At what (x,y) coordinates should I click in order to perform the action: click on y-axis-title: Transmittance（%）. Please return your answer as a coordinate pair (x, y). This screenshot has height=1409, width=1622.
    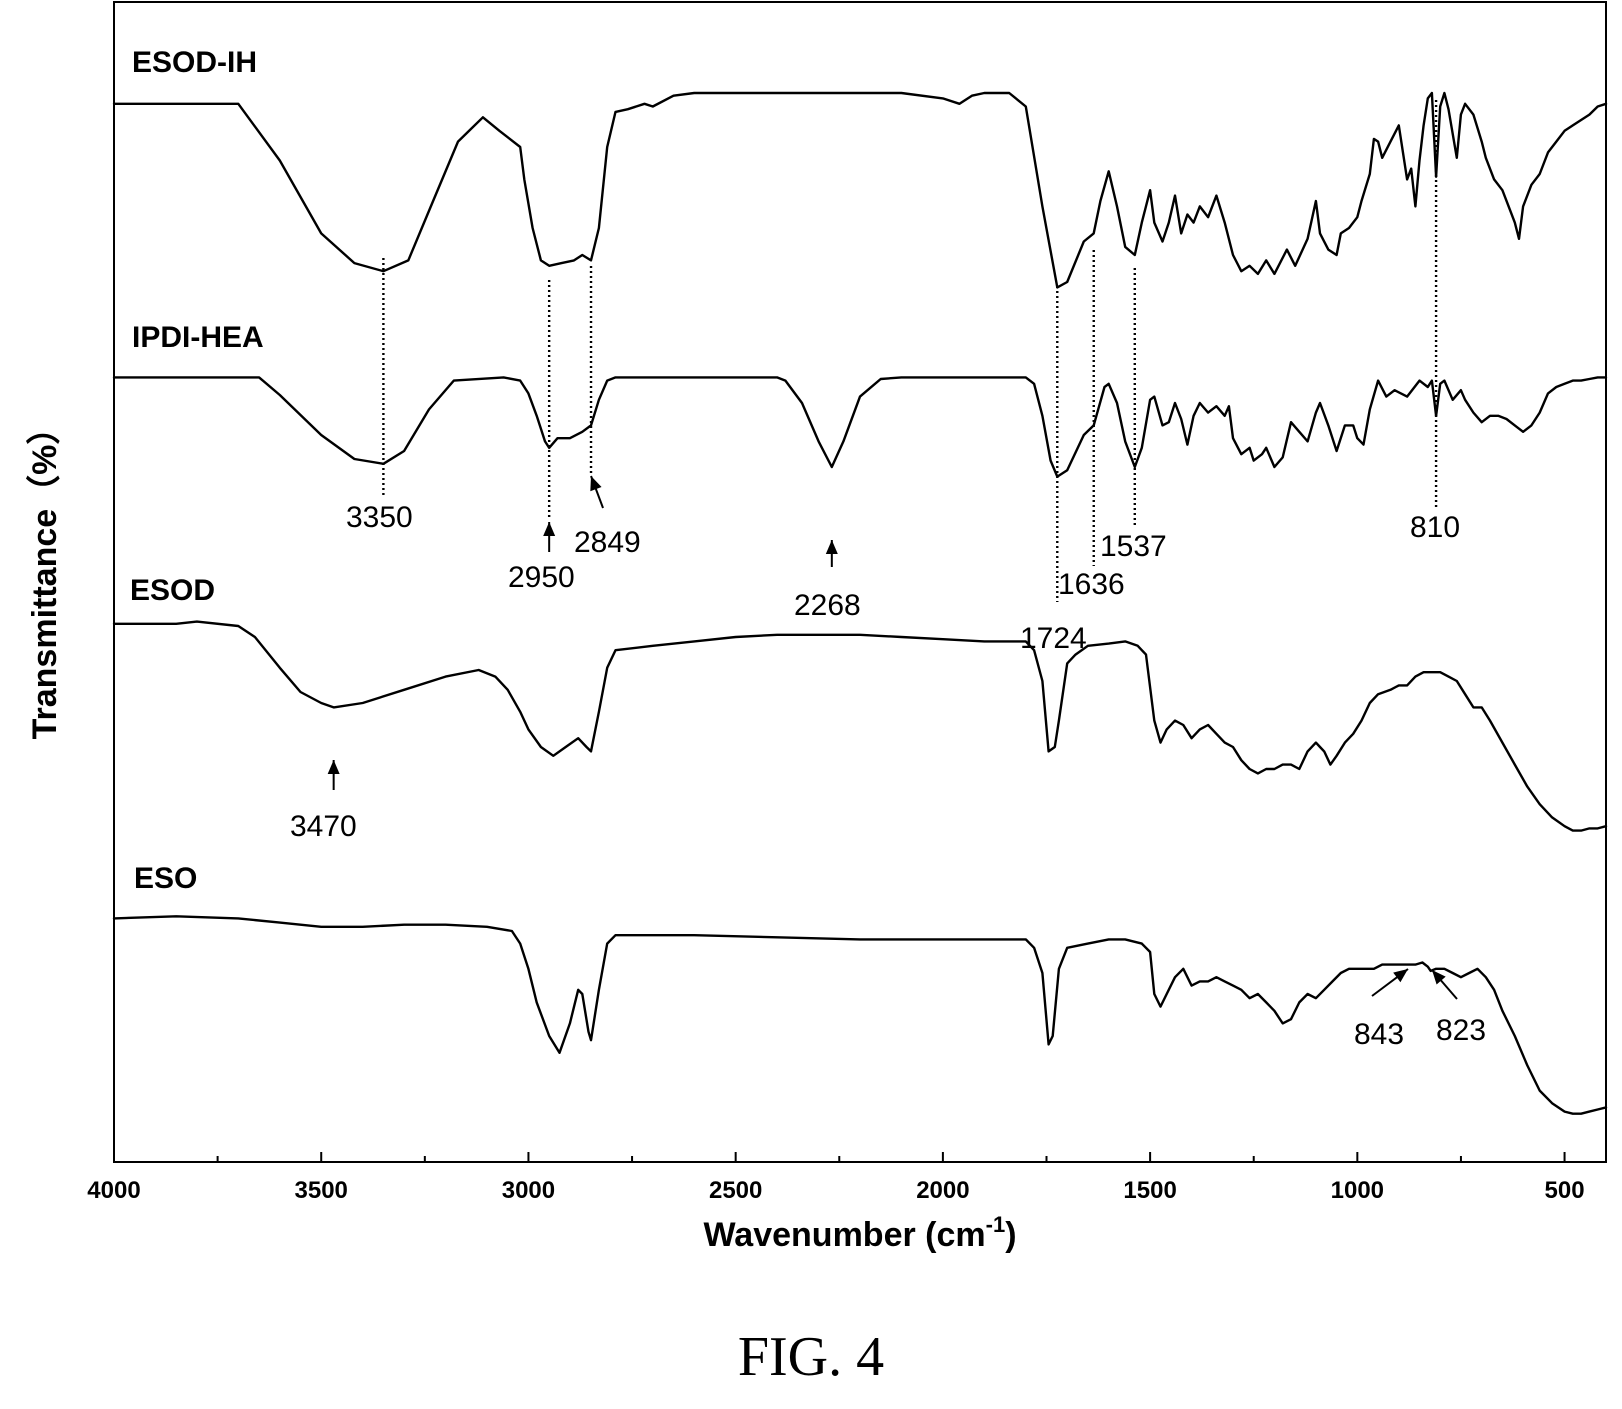
    Looking at the image, I should click on (44, 575).